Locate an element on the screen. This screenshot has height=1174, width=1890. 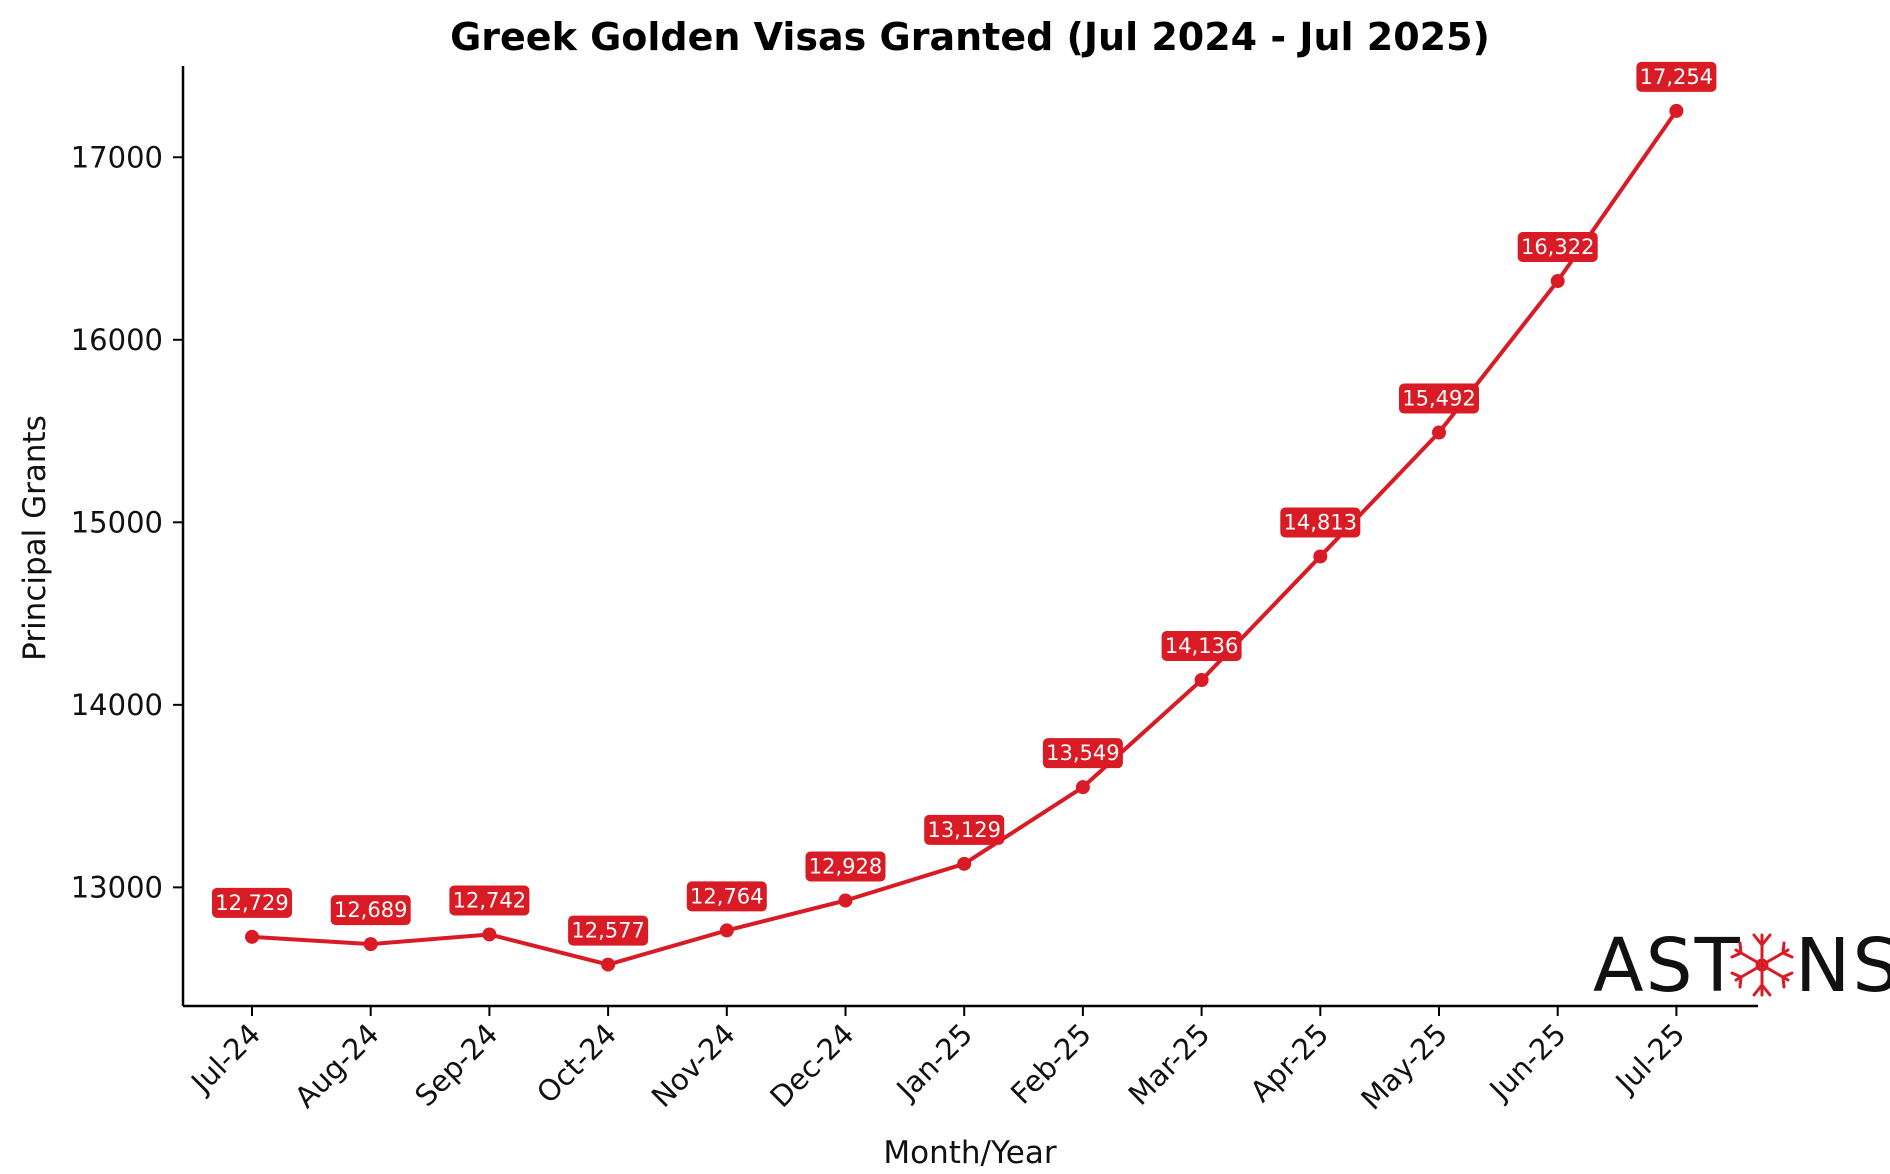
data-label-text: 12,577 is located at coordinates (607, 931).